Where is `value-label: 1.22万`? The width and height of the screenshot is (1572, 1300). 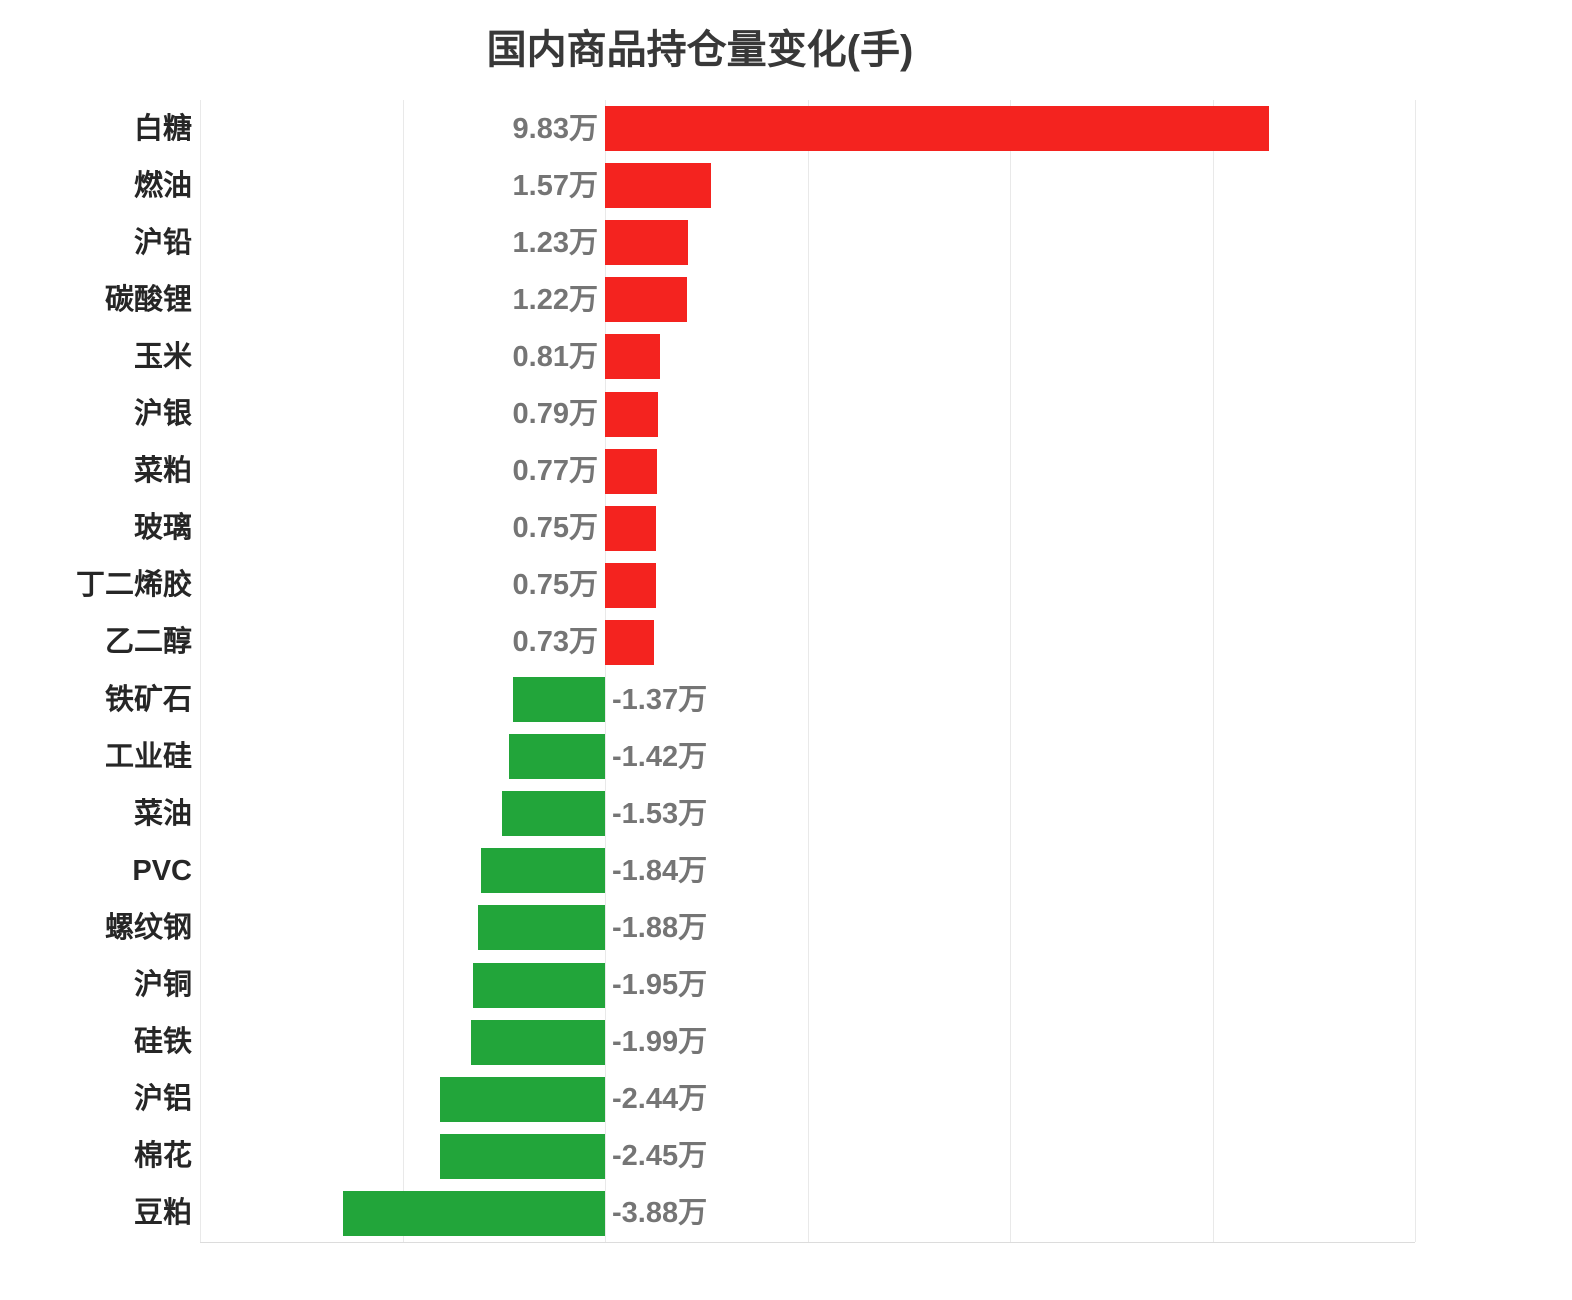 value-label: 1.22万 is located at coordinates (555, 299).